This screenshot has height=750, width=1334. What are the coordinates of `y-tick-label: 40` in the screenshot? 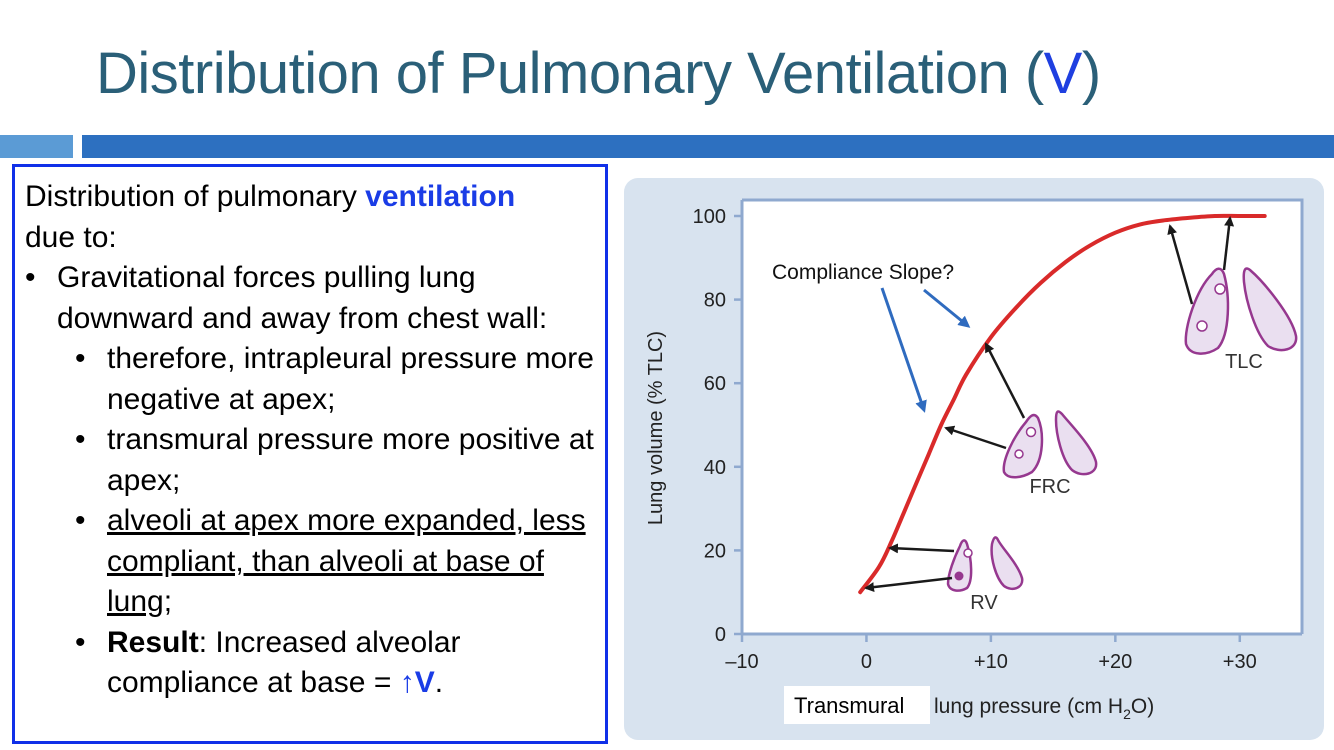 It's located at (715, 468).